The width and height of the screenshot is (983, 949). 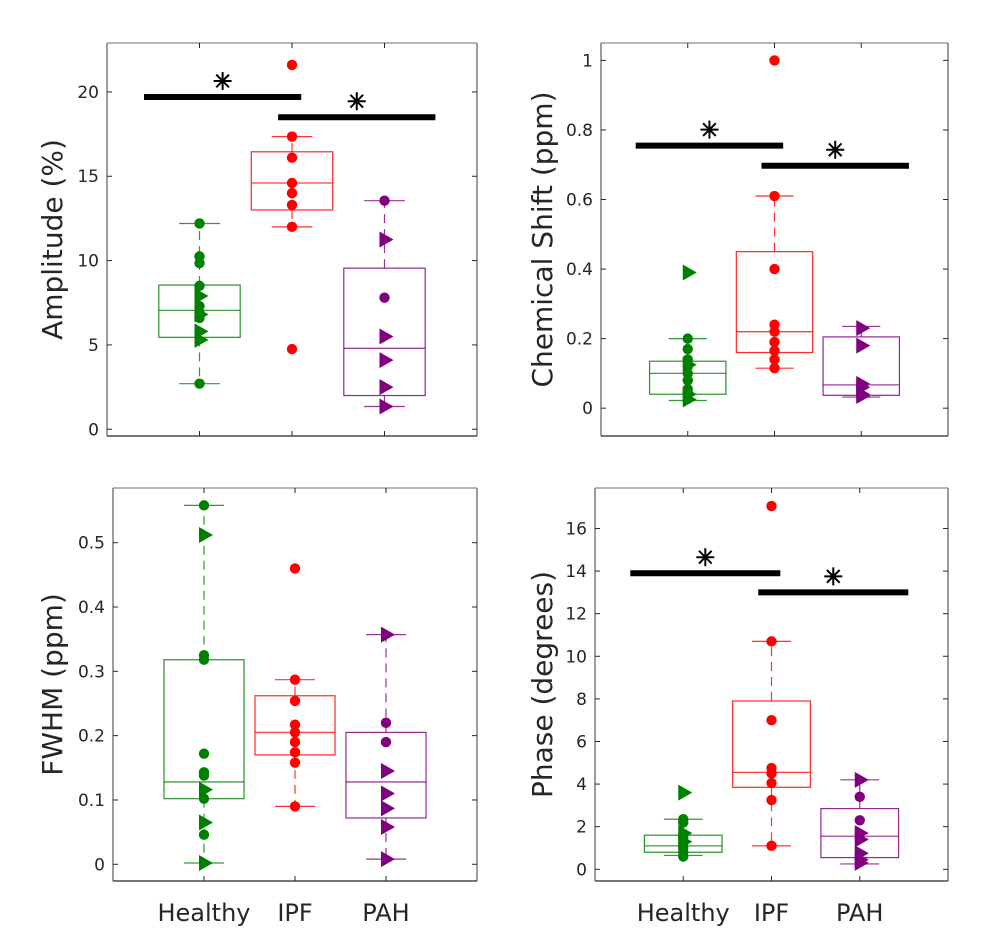 I want to click on y-tick-label: 2, so click(x=581, y=828).